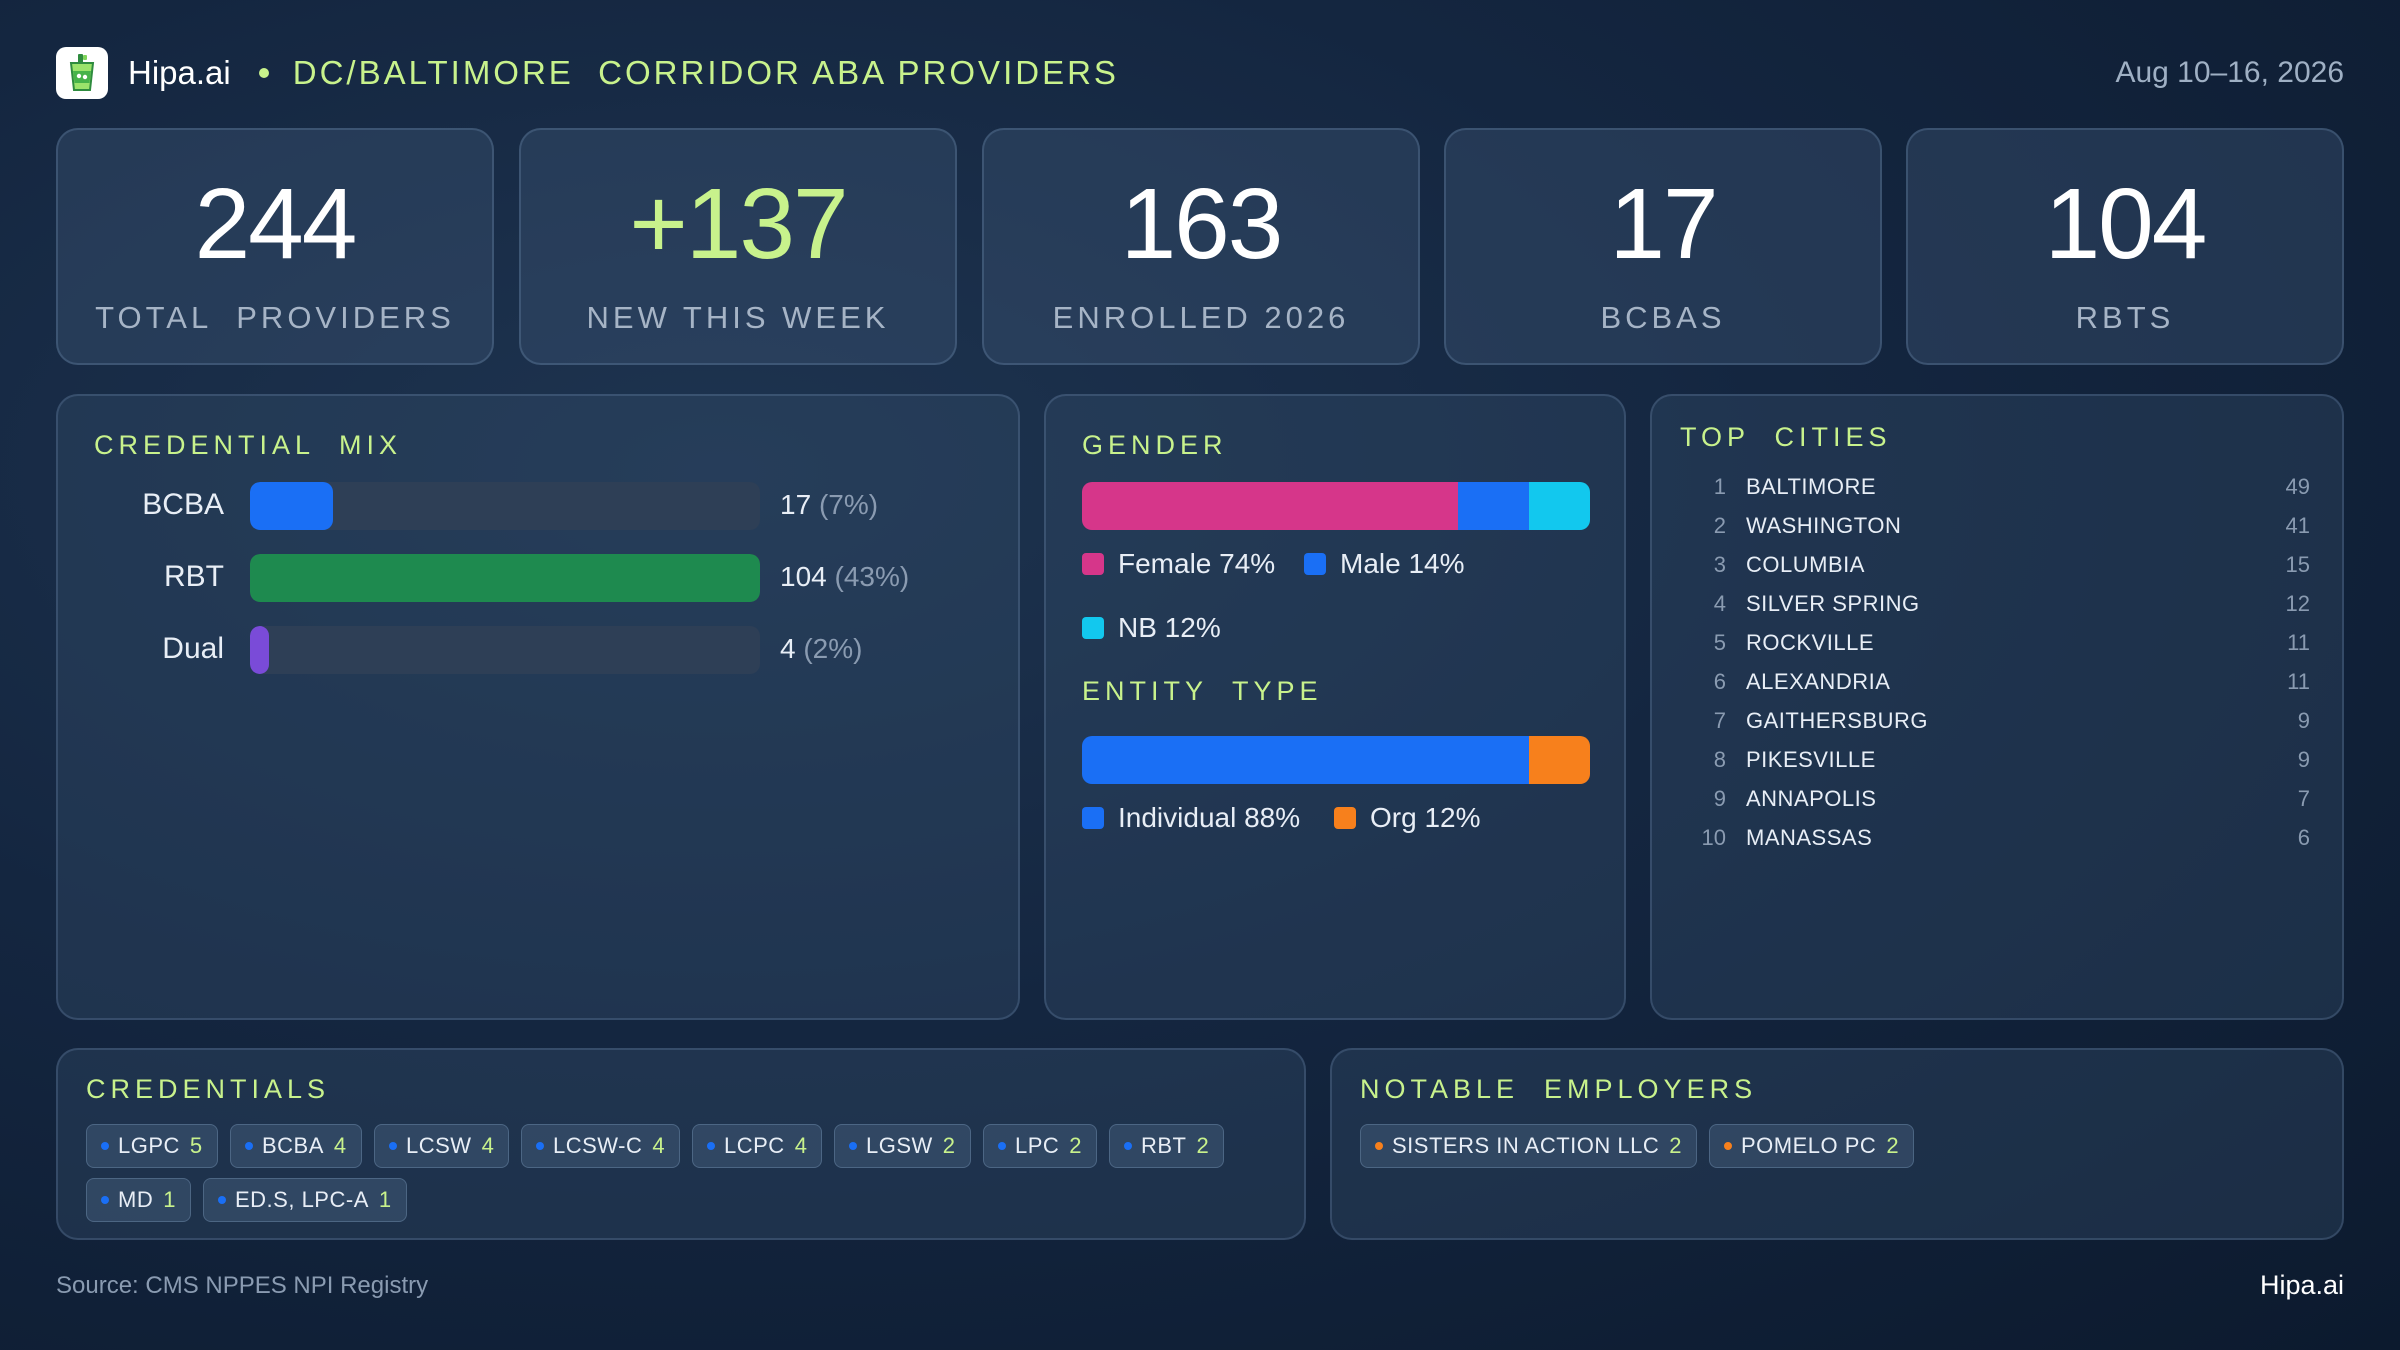 Image resolution: width=2400 pixels, height=1350 pixels. I want to click on city-name: SILVER SPRING, so click(1833, 603).